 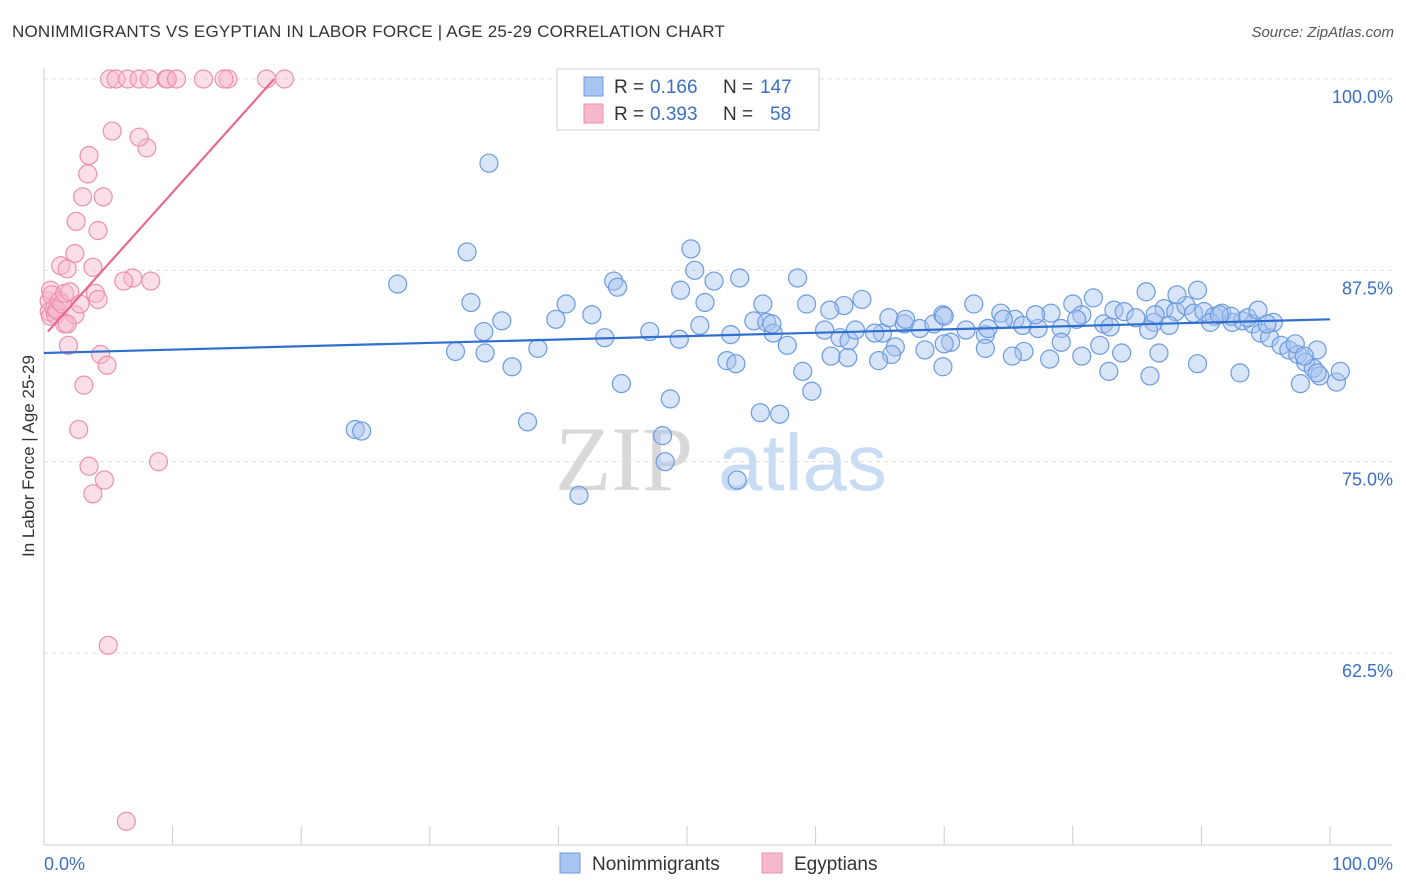 What do you see at coordinates (674, 114) in the screenshot?
I see `legend-r-value-2: 0.393` at bounding box center [674, 114].